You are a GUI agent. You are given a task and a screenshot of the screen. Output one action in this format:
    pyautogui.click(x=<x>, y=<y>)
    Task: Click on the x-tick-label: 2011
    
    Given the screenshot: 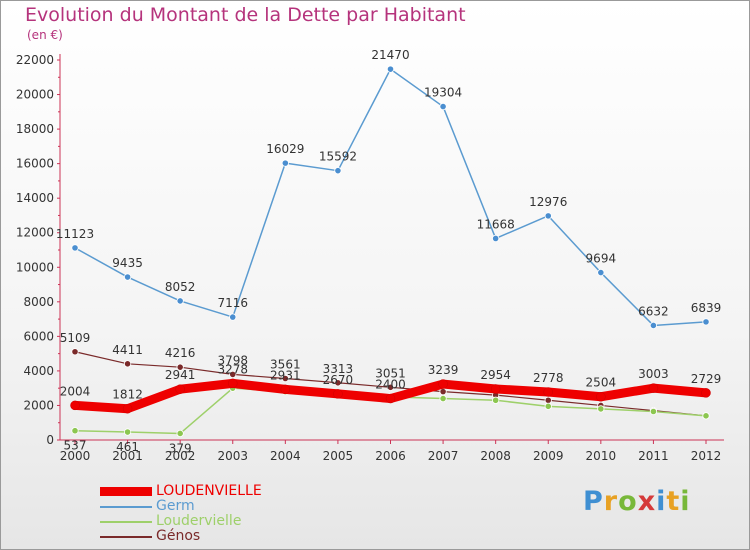 What is the action you would take?
    pyautogui.click(x=653, y=456)
    